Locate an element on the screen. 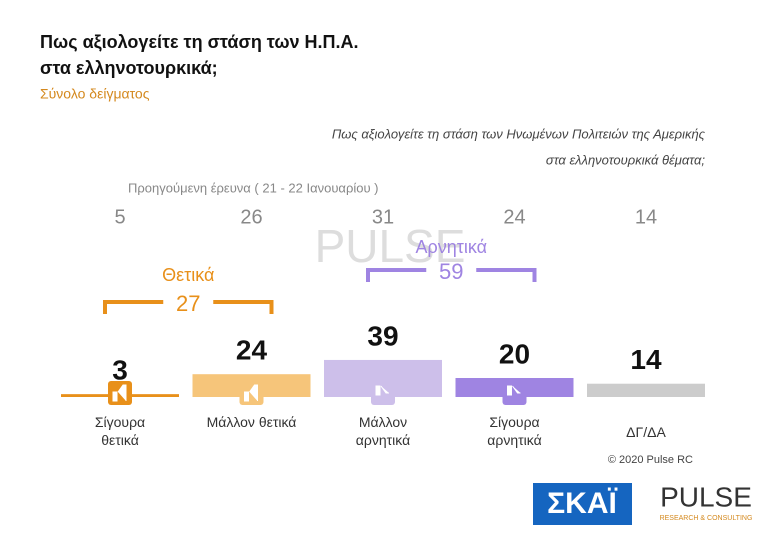 The width and height of the screenshot is (768, 541). pulse-tag: RESEARCH & CONSULTING is located at coordinates (706, 518).